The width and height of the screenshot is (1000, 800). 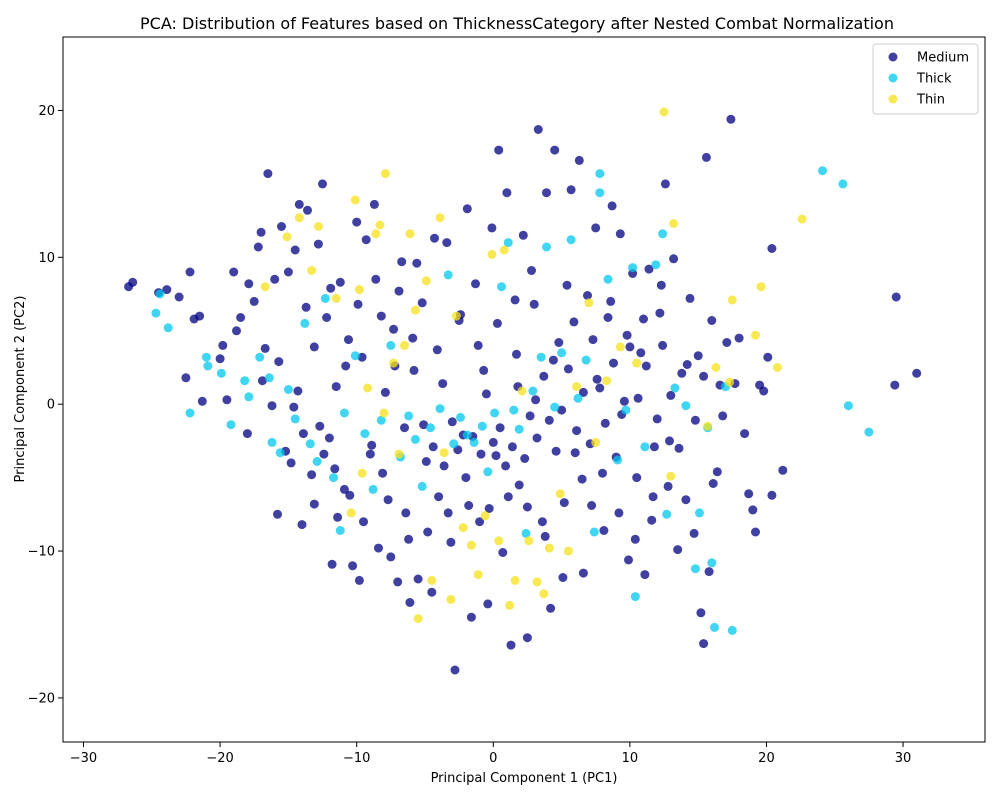 What do you see at coordinates (219, 758) in the screenshot?
I see `x-tick-label: −20` at bounding box center [219, 758].